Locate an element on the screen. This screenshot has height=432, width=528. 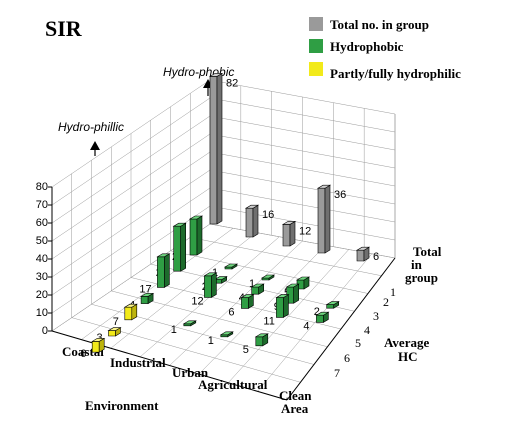
z-tick-label: 20 is located at coordinates (42, 295).